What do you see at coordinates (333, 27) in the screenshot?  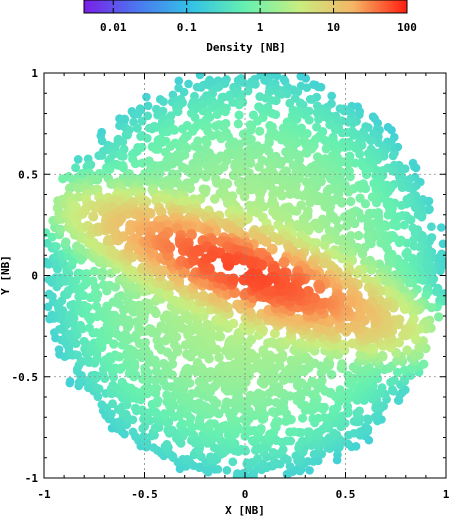 I see `colorbar-tick-label: 10` at bounding box center [333, 27].